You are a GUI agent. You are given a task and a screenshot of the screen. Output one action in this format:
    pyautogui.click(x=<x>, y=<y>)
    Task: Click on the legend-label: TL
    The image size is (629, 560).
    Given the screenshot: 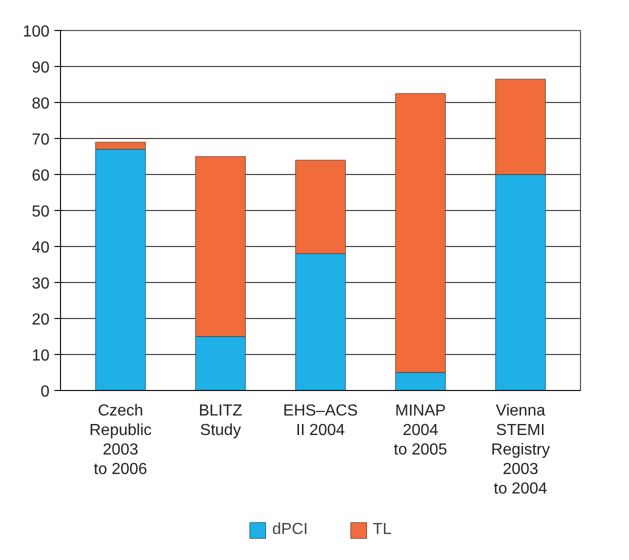 What is the action you would take?
    pyautogui.click(x=382, y=530)
    